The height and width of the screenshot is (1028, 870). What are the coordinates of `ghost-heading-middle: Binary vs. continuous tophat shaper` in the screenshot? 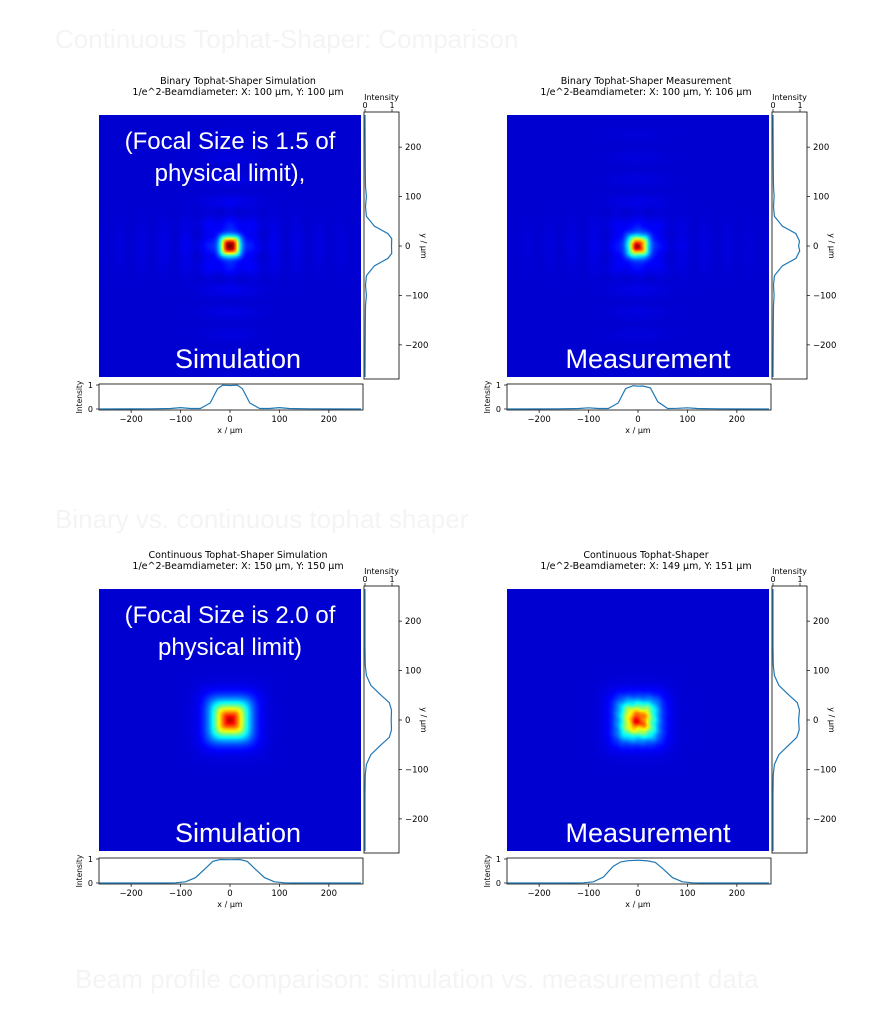 It's located at (262, 519).